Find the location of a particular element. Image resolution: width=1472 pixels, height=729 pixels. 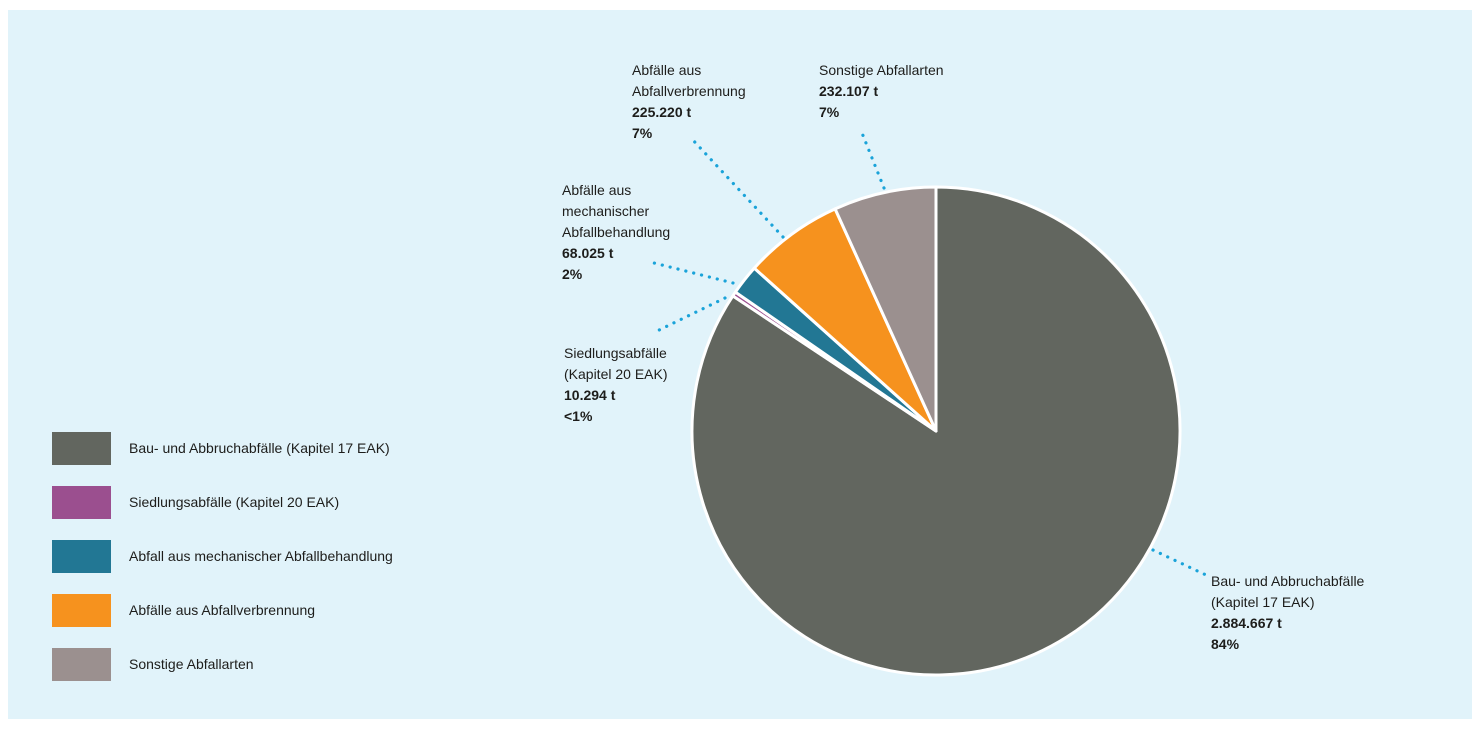

callout-siedlung-name-0: Siedlungsabfälle is located at coordinates (615, 353).